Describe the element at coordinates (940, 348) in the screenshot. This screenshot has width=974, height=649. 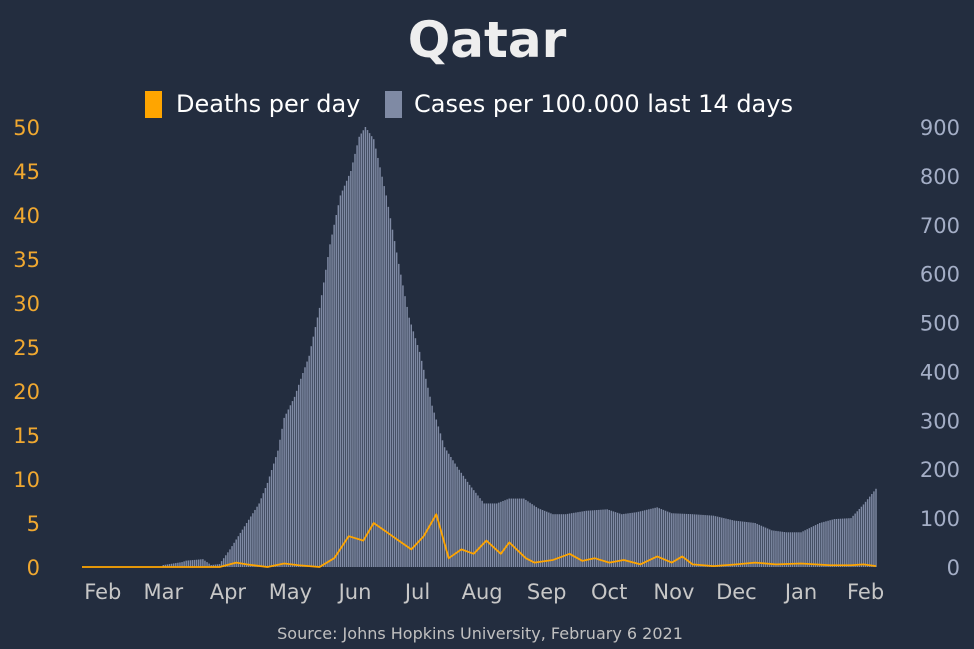
I see `right-axis-ticks: 0 100 200 300 400 500 600 700 800 900` at that location.